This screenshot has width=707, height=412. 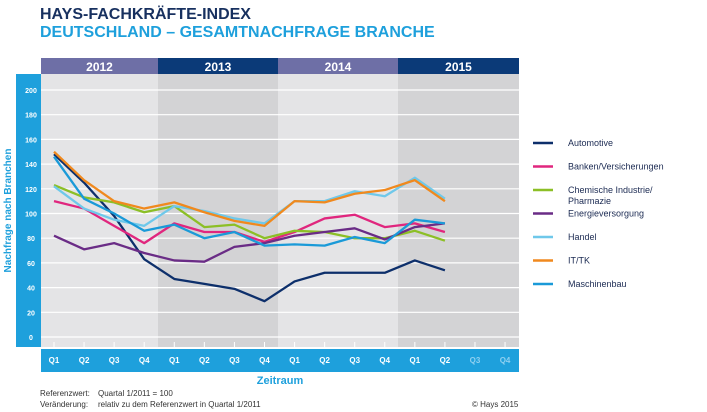 What do you see at coordinates (495, 404) in the screenshot?
I see `copyright: © Hays 2015` at bounding box center [495, 404].